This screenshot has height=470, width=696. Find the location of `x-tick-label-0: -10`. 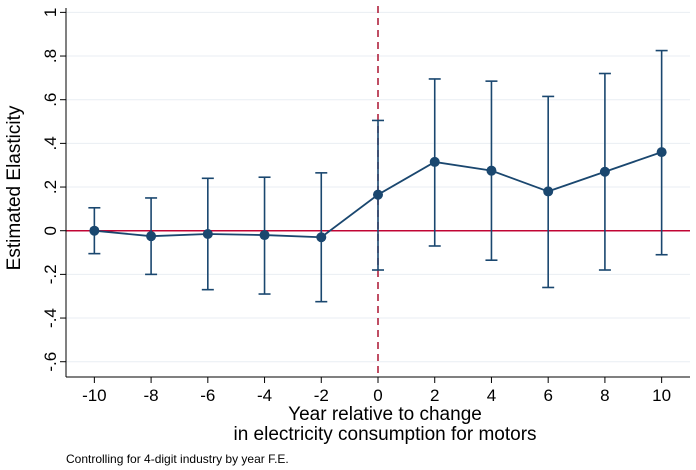

x-tick-label-0: -10 is located at coordinates (94, 395).